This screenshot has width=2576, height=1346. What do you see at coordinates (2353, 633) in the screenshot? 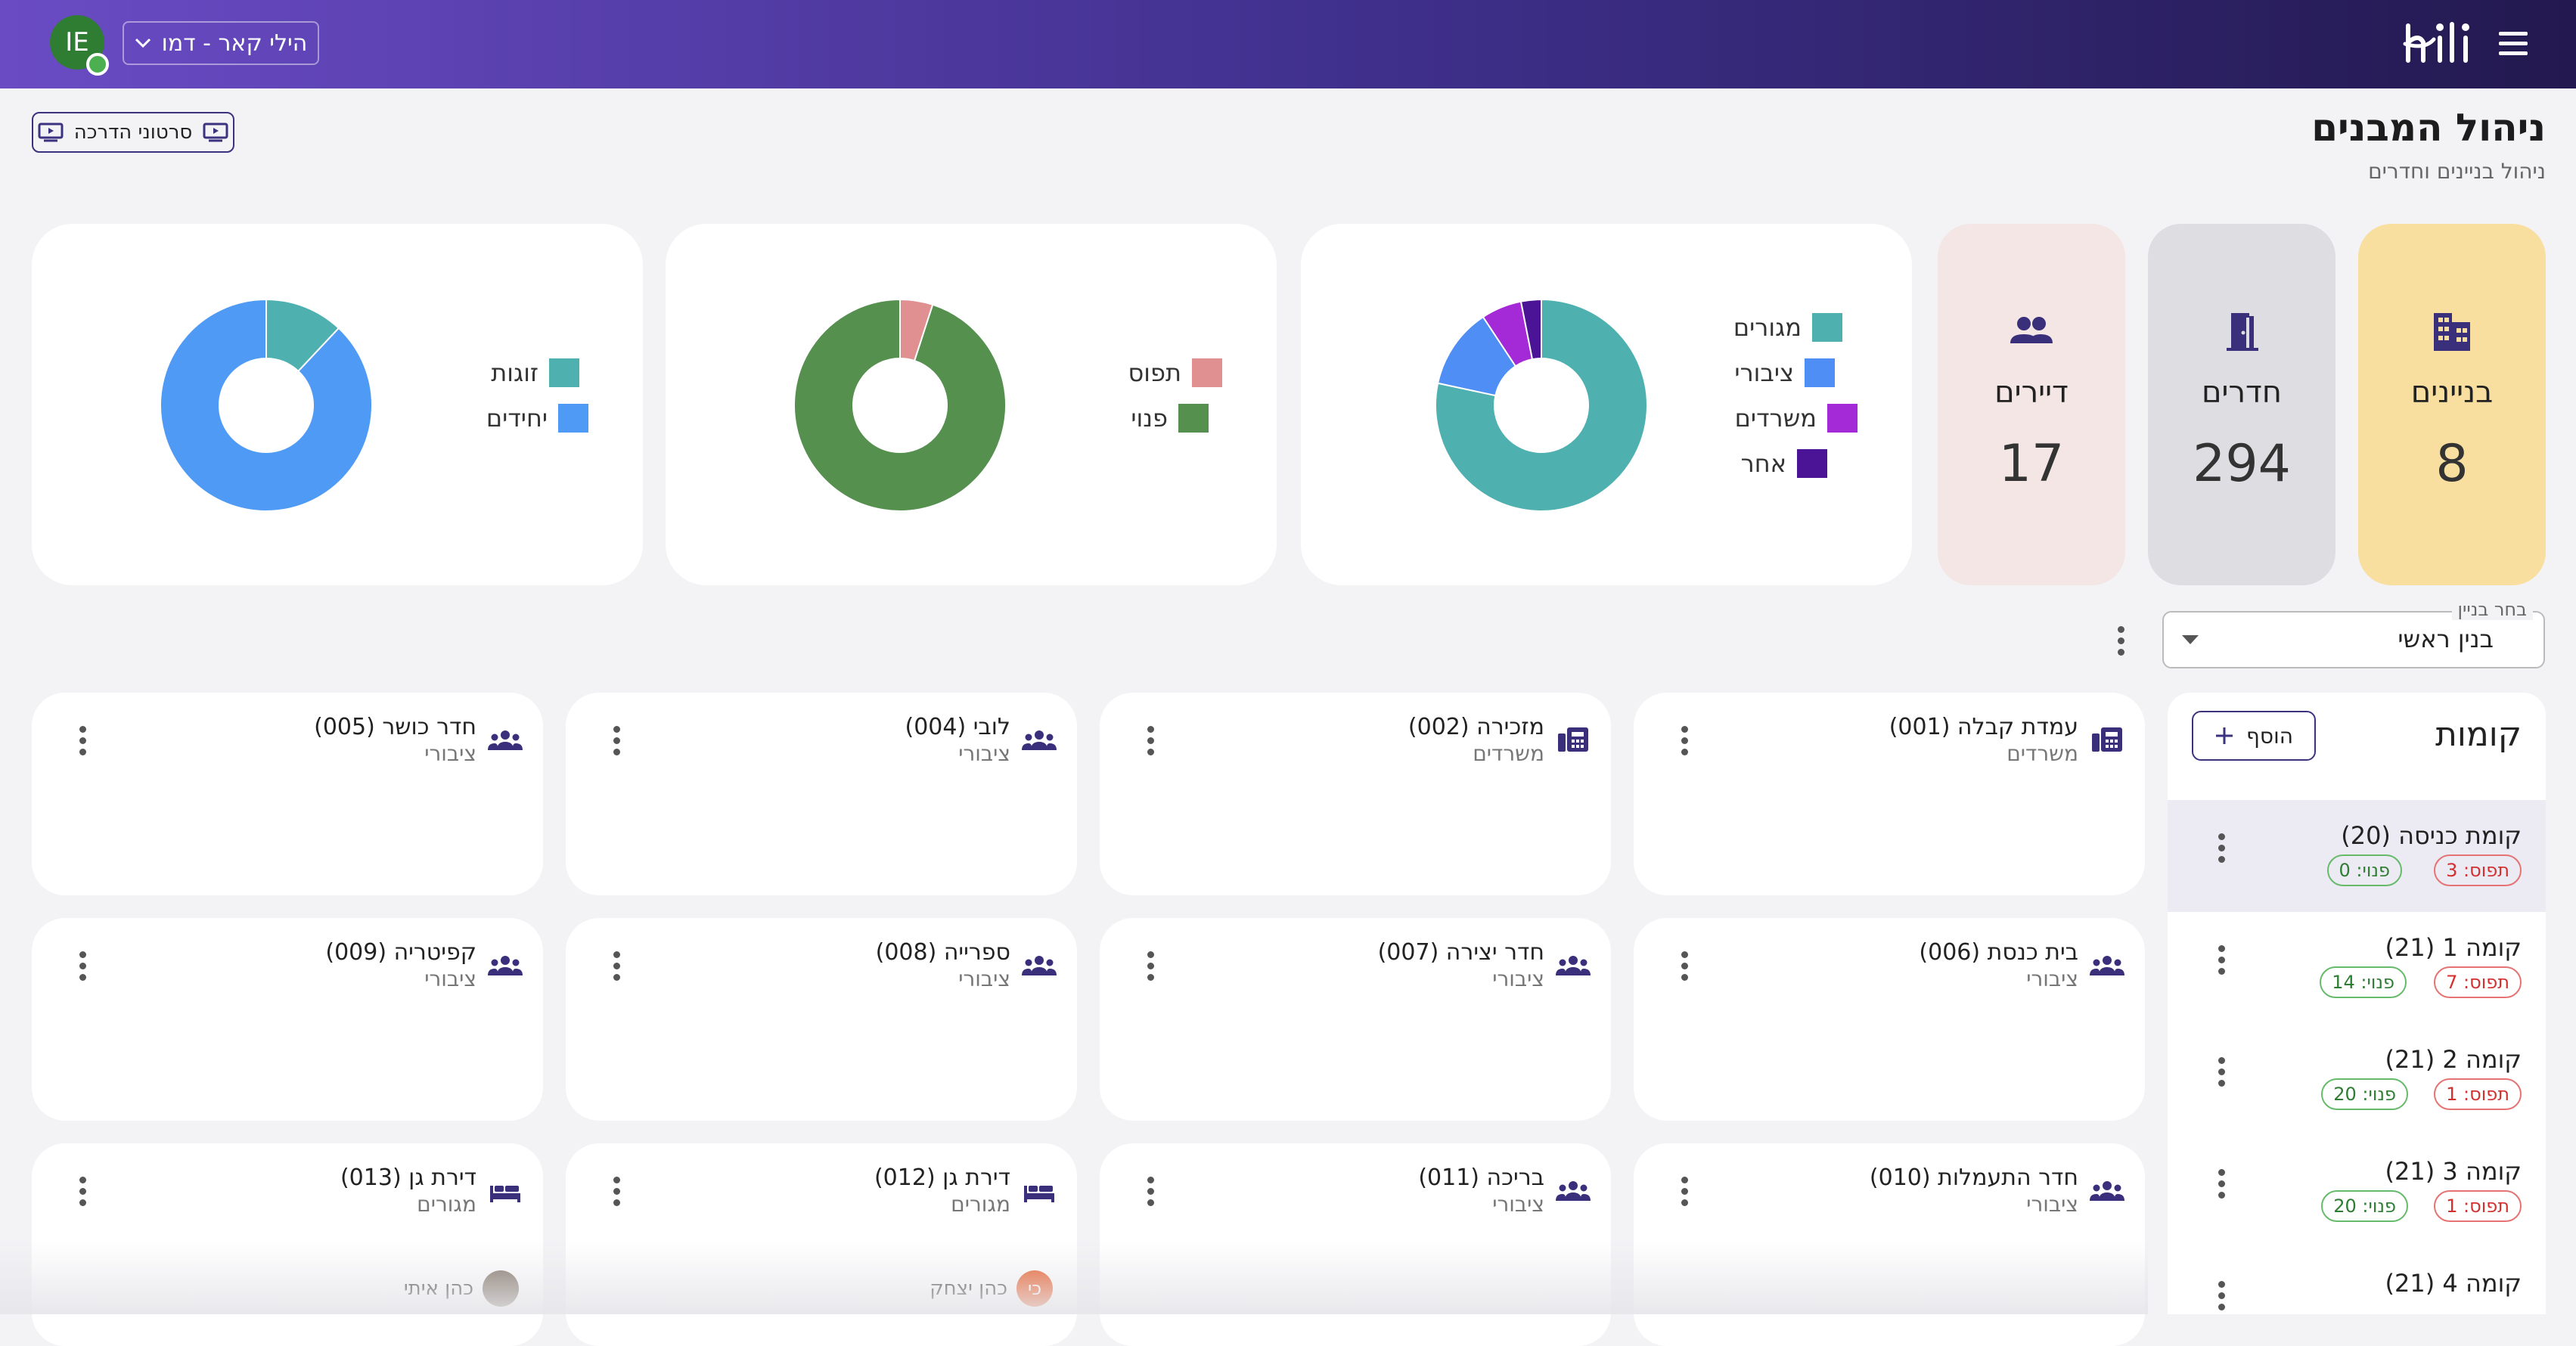
I see `building-select: בחר בניין בנין ראשי` at bounding box center [2353, 633].